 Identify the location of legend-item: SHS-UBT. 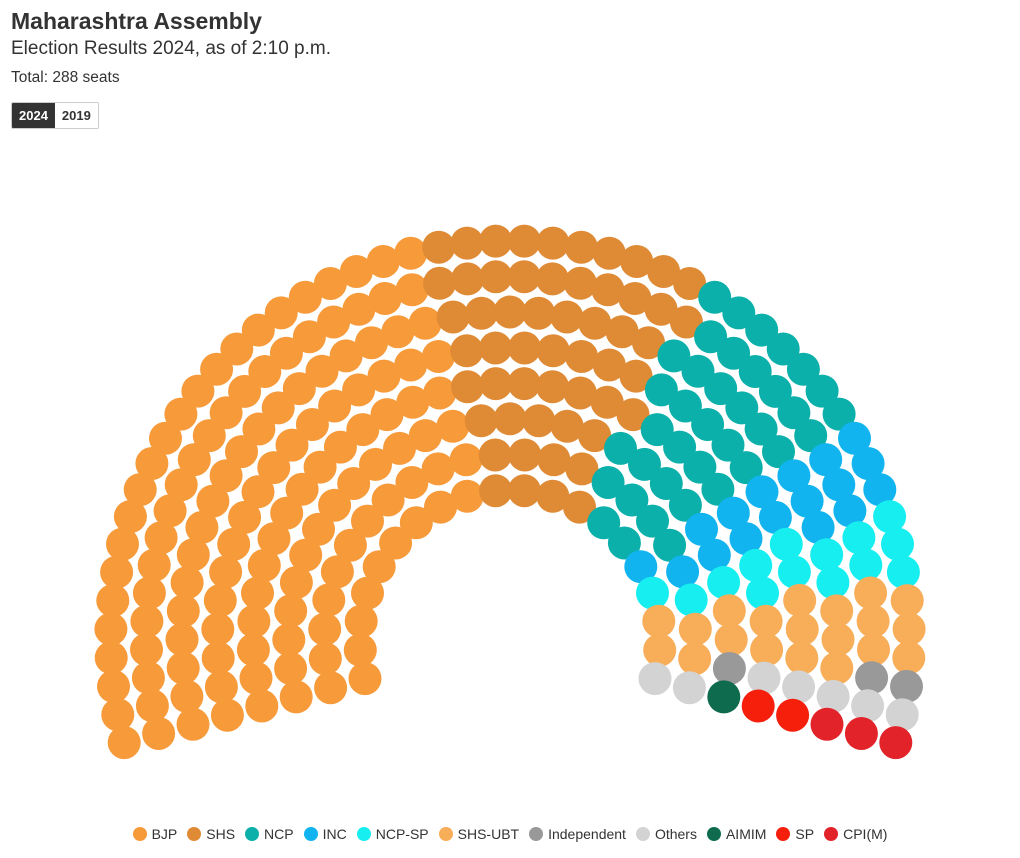
(478, 834).